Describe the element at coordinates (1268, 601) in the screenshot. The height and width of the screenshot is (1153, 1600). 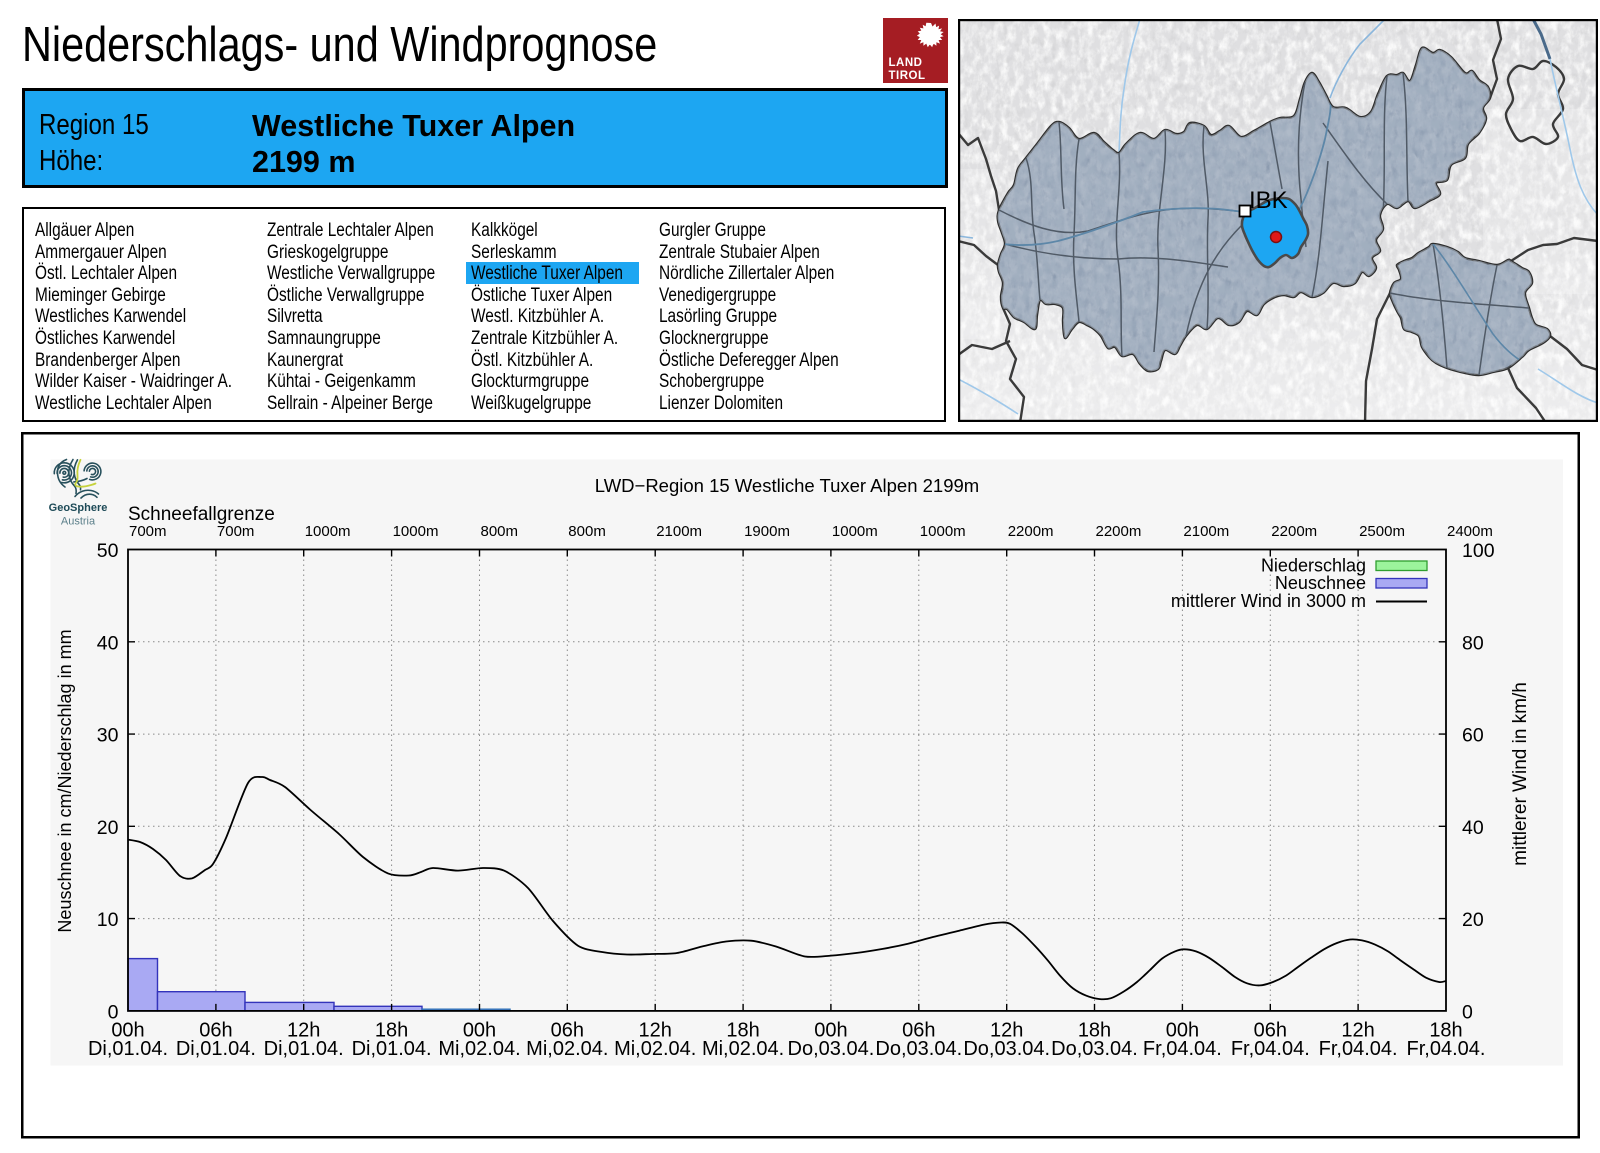
I see `svg-text: mittlerer Wind in 3000 m` at that location.